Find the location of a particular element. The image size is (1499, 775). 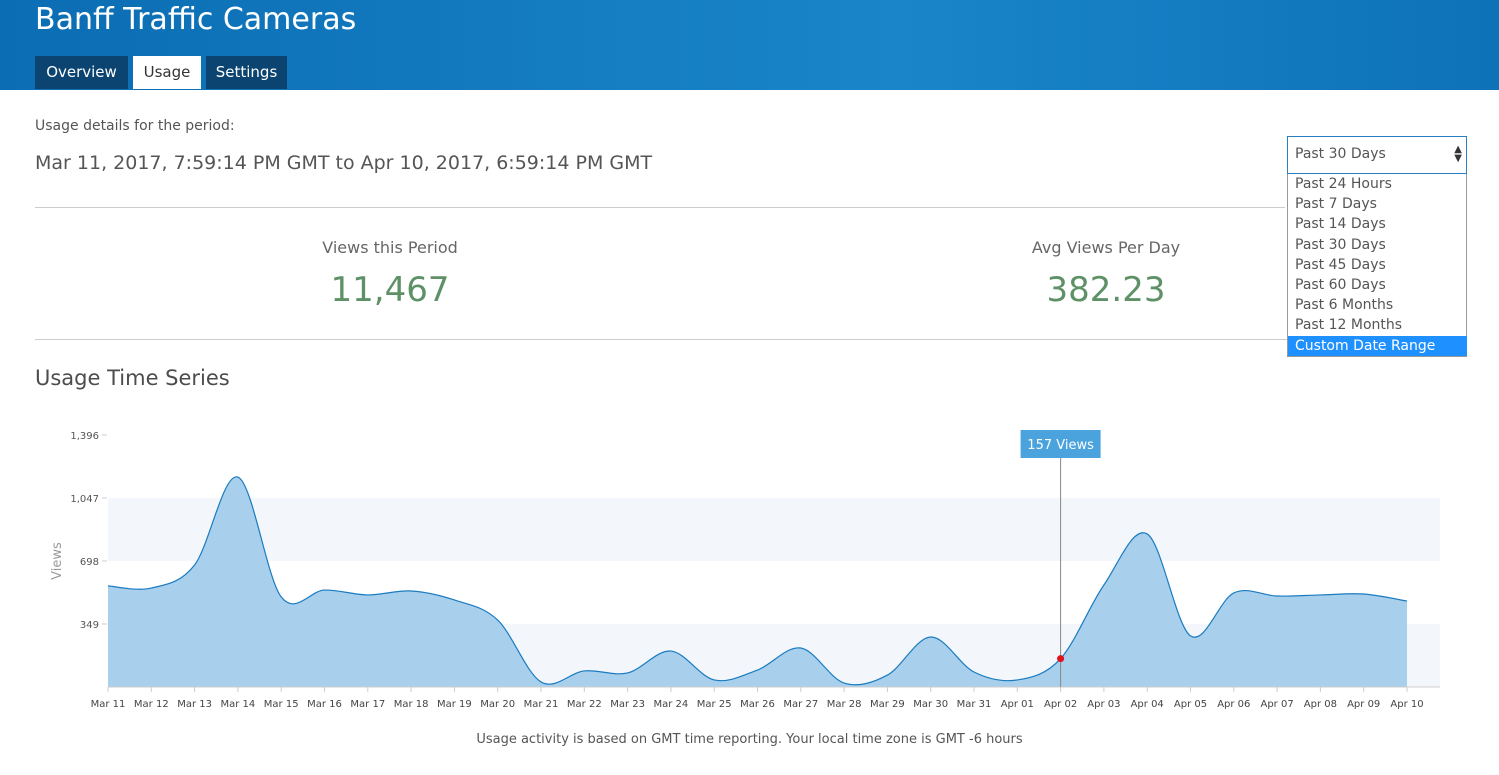

x-tick-label: Mar 16 is located at coordinates (324, 704).